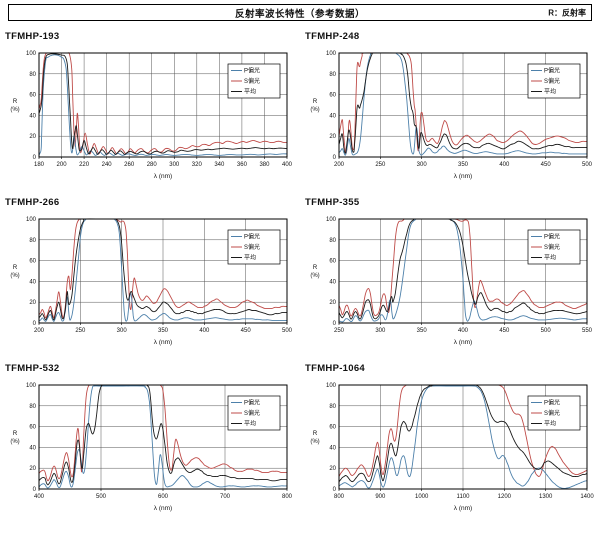 The image size is (600, 542). What do you see at coordinates (32, 36) in the screenshot?
I see `chart-title: TFMHP-193` at bounding box center [32, 36].